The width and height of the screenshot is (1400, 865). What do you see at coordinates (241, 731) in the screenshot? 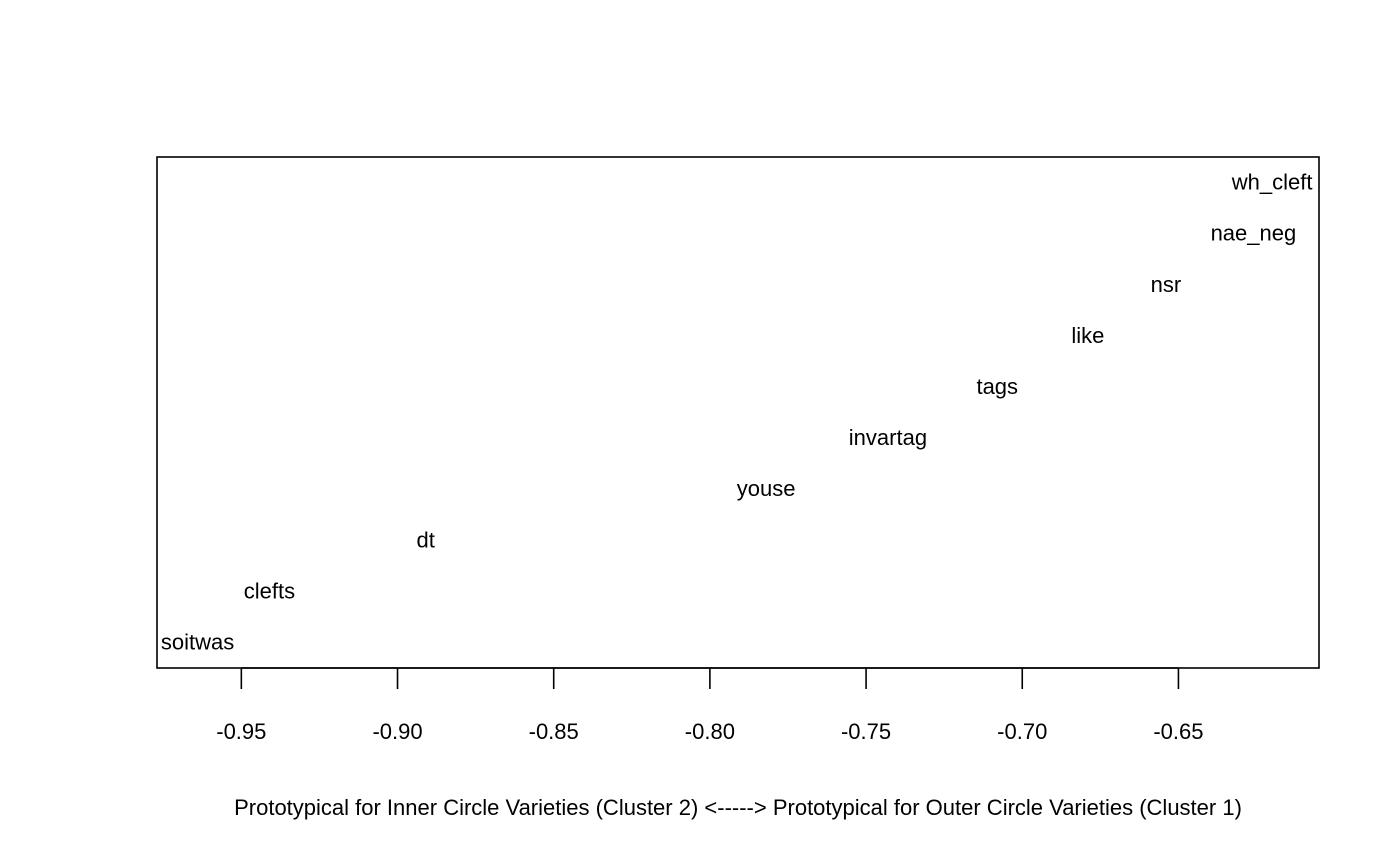
I see `x-tick-label: -0.95` at bounding box center [241, 731].